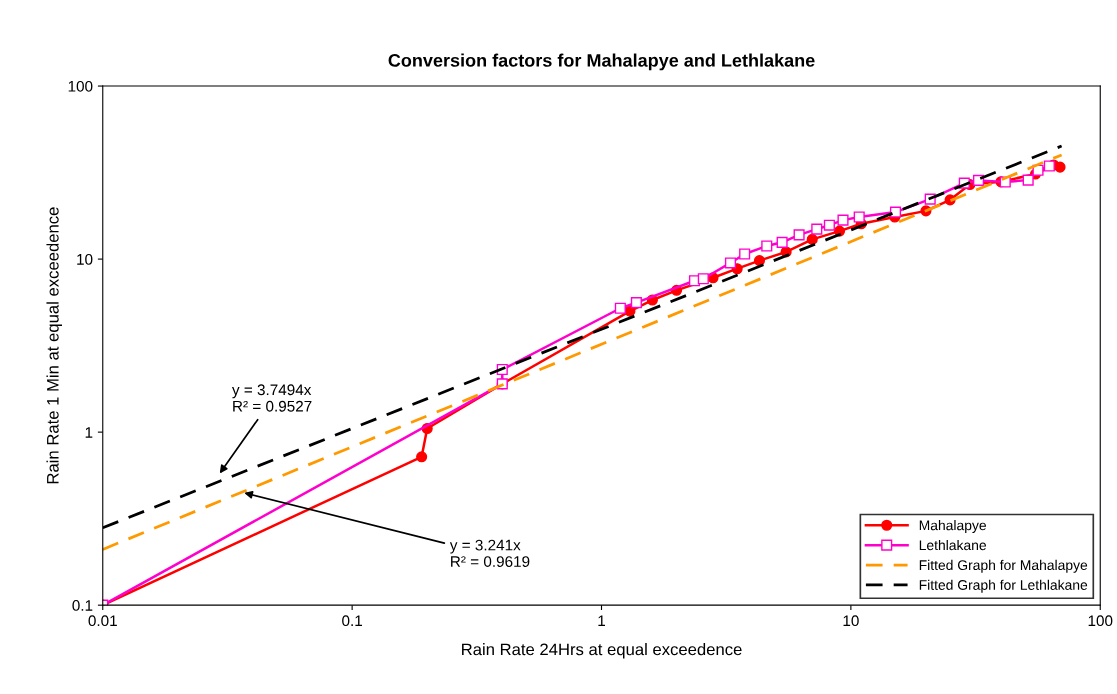  Describe the element at coordinates (54, 345) in the screenshot. I see `y-axis-title: Rain Rate 1 Min at equal exceedence` at that location.